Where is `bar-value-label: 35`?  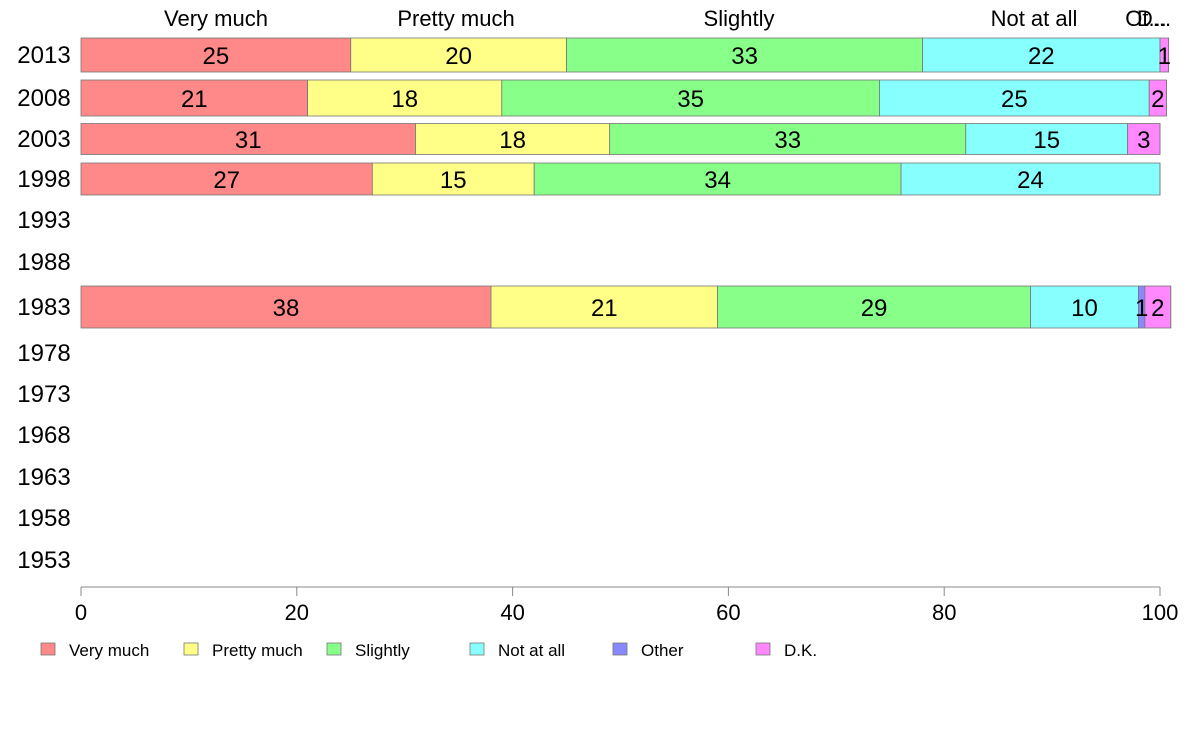
bar-value-label: 35 is located at coordinates (690, 99).